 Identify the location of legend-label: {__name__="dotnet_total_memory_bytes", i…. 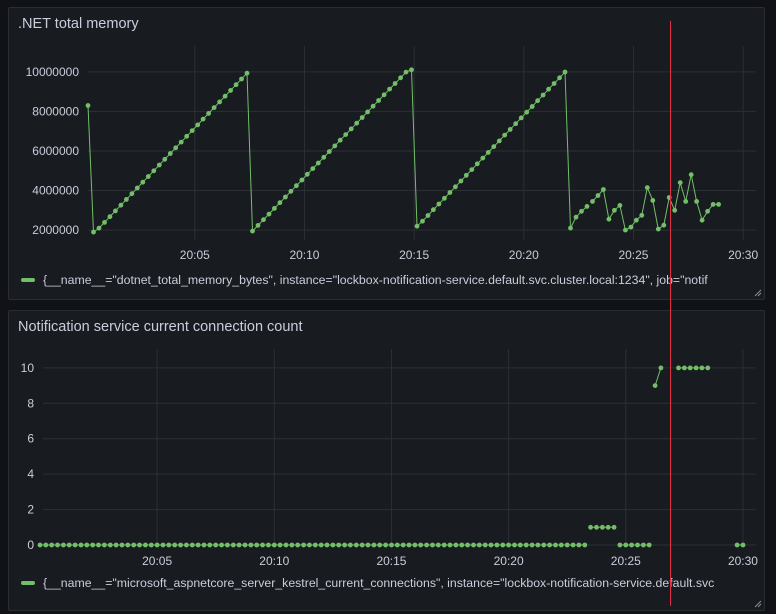
(375, 280).